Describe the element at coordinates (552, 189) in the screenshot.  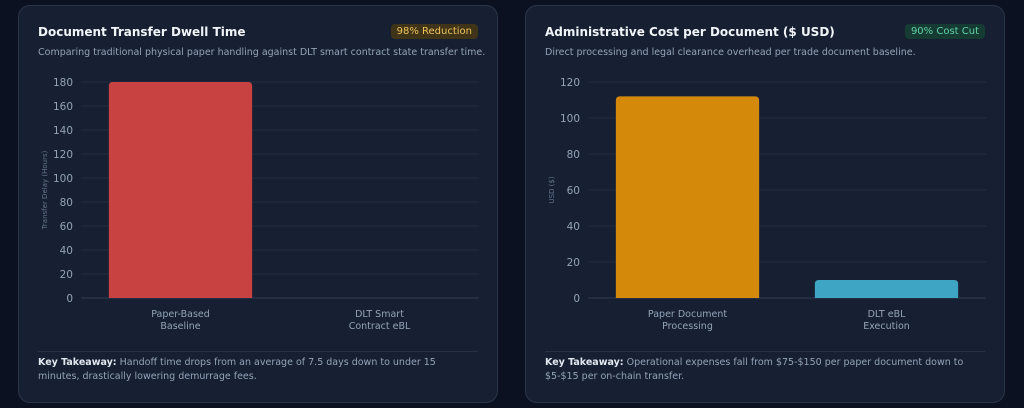
I see `y-axis-title: USD ($)` at that location.